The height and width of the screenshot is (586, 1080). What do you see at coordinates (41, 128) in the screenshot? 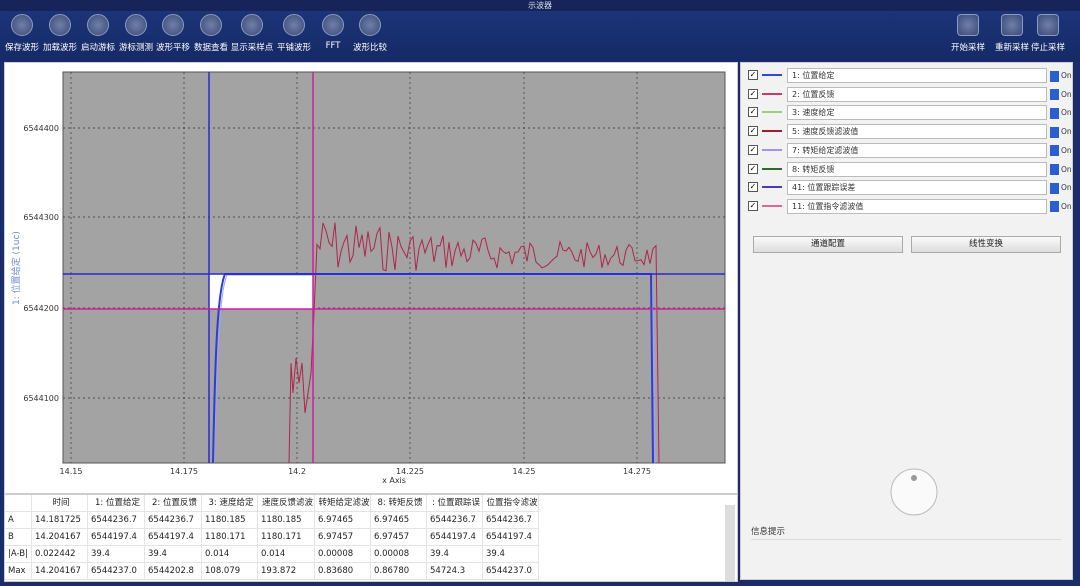
I see `y-tick-label: 6544400` at bounding box center [41, 128].